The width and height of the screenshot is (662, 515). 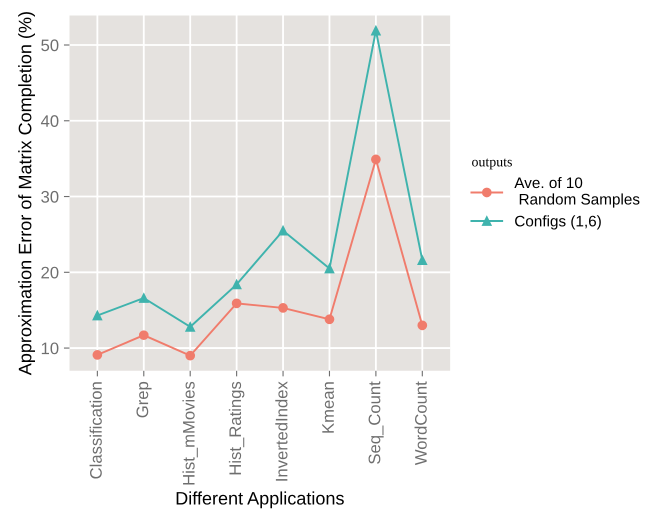 I want to click on legend-label: Ave. of 10 Random Samples, so click(x=577, y=192).